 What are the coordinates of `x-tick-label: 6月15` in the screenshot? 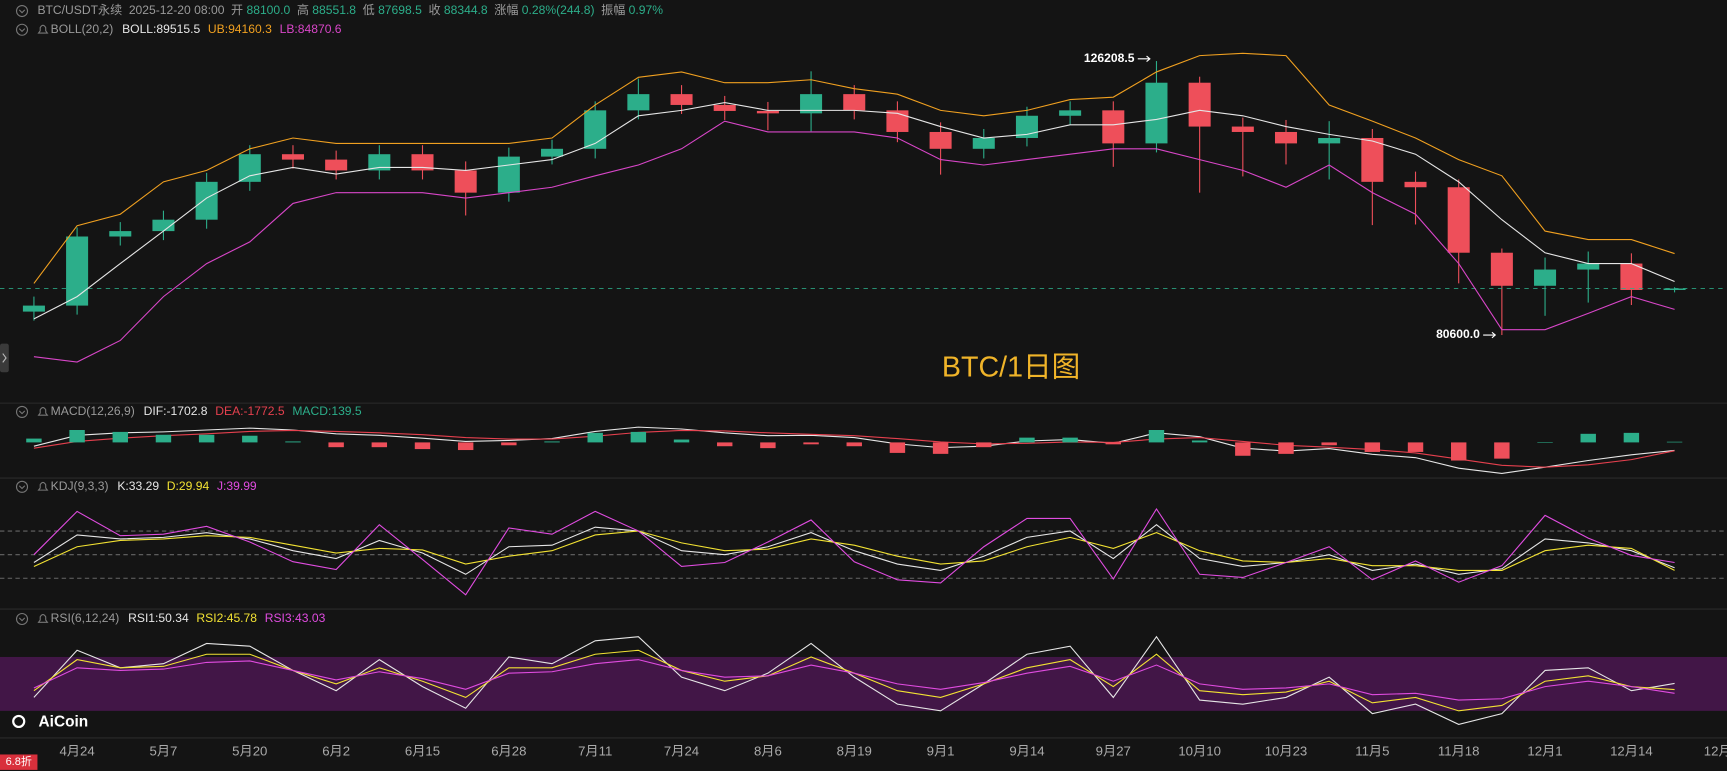 It's located at (422, 751).